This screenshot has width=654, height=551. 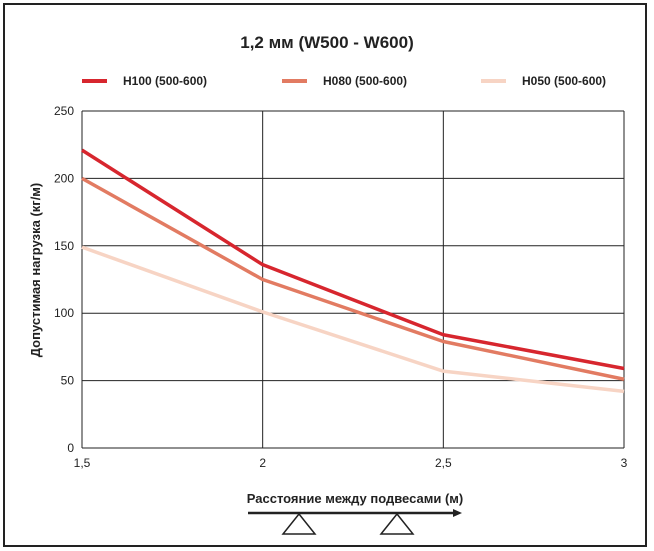 What do you see at coordinates (64, 246) in the screenshot?
I see `y-tick-label: 150` at bounding box center [64, 246].